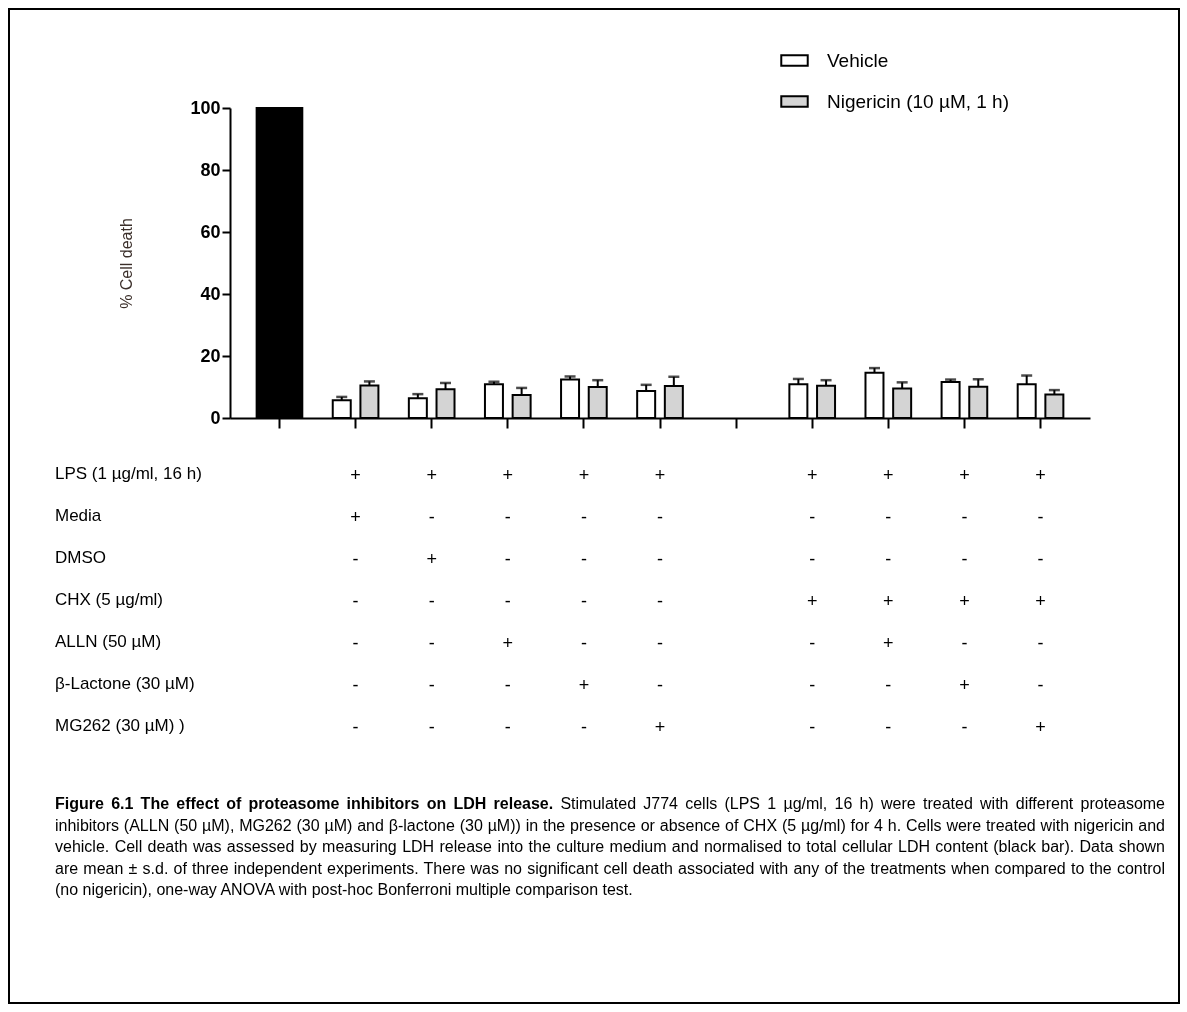  What do you see at coordinates (584, 600) in the screenshot?
I see `category-label: + - - - - + -` at bounding box center [584, 600].